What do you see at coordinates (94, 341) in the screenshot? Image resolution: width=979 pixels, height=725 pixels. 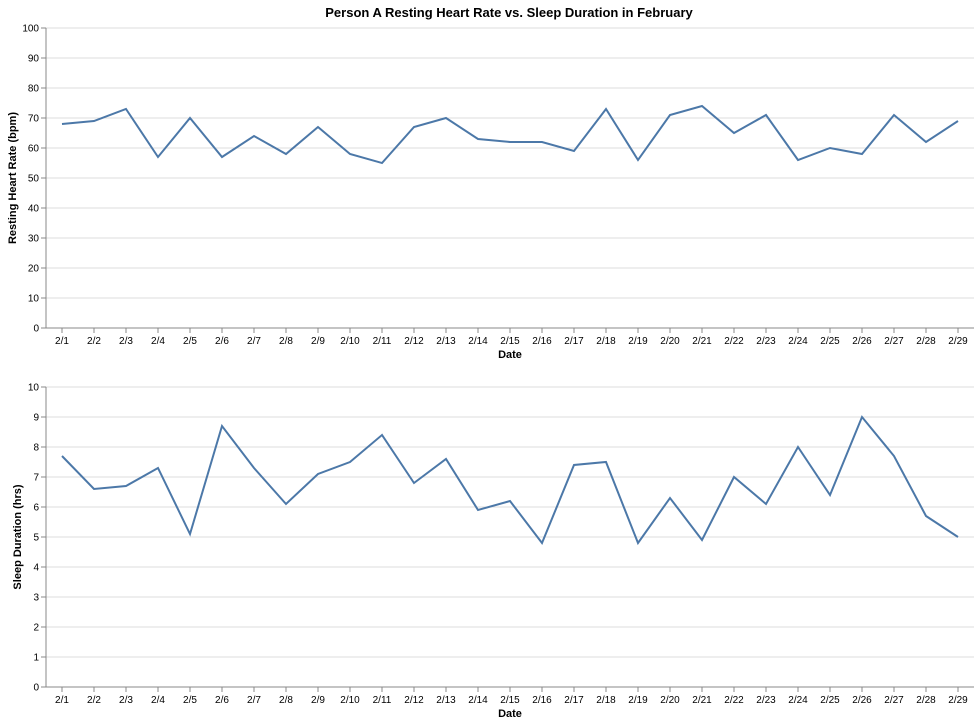 I see `heart-rate-x-tick-label-2: 2/2` at bounding box center [94, 341].